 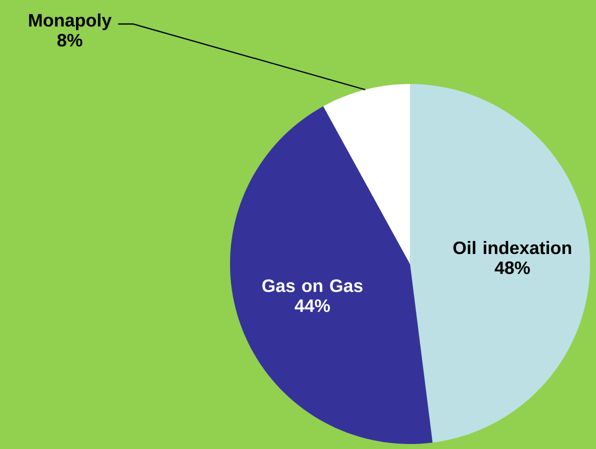 I want to click on slice-label: Gas on Gas, so click(x=312, y=285).